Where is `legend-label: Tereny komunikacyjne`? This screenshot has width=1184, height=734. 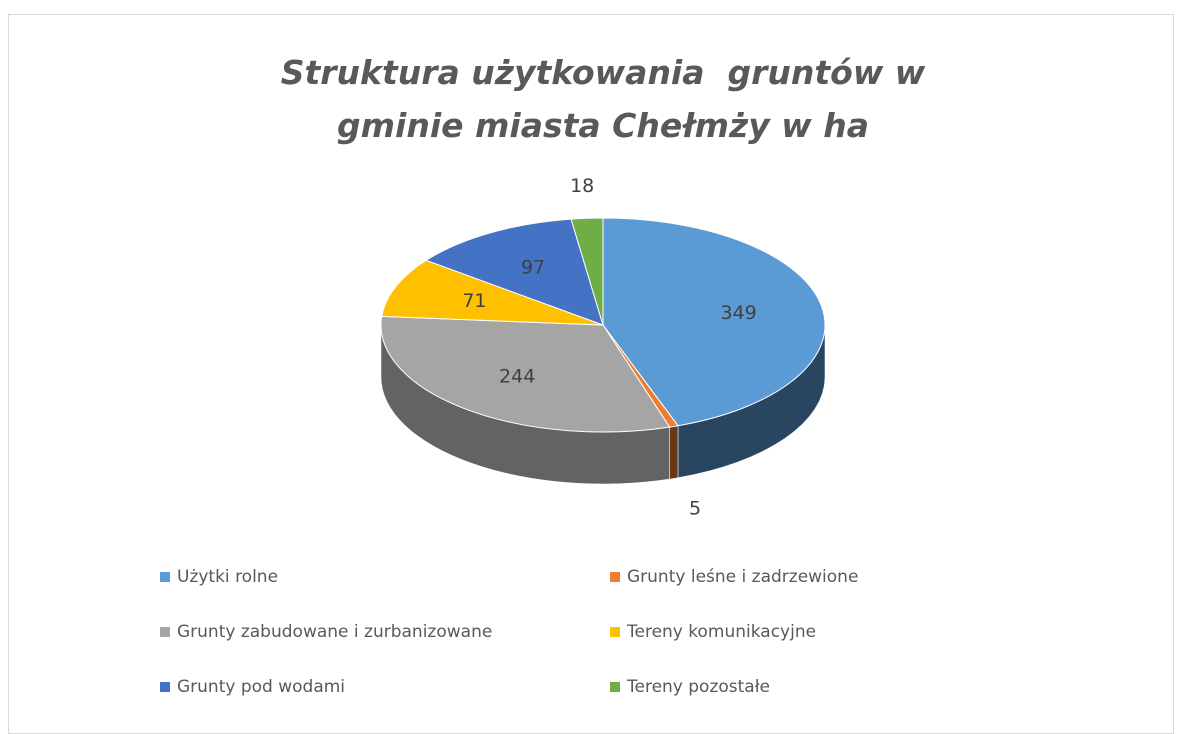 legend-label: Tereny komunikacyjne is located at coordinates (721, 632).